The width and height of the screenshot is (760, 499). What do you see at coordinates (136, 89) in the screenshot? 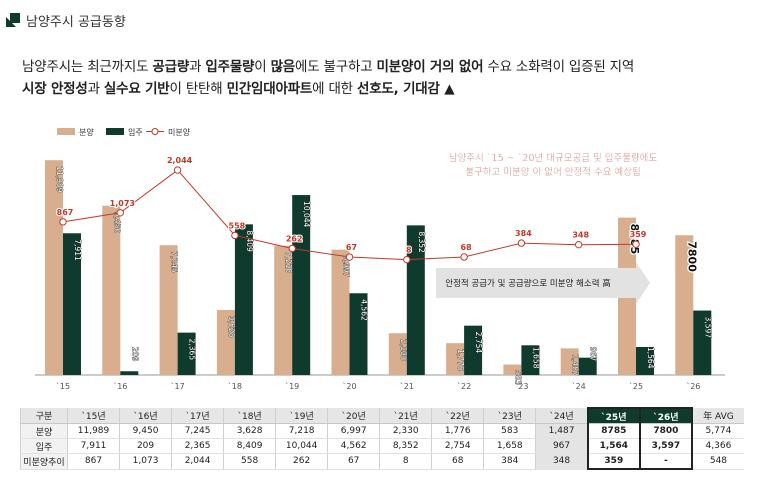
I see `headline-segment: 실수요 기반` at bounding box center [136, 89].